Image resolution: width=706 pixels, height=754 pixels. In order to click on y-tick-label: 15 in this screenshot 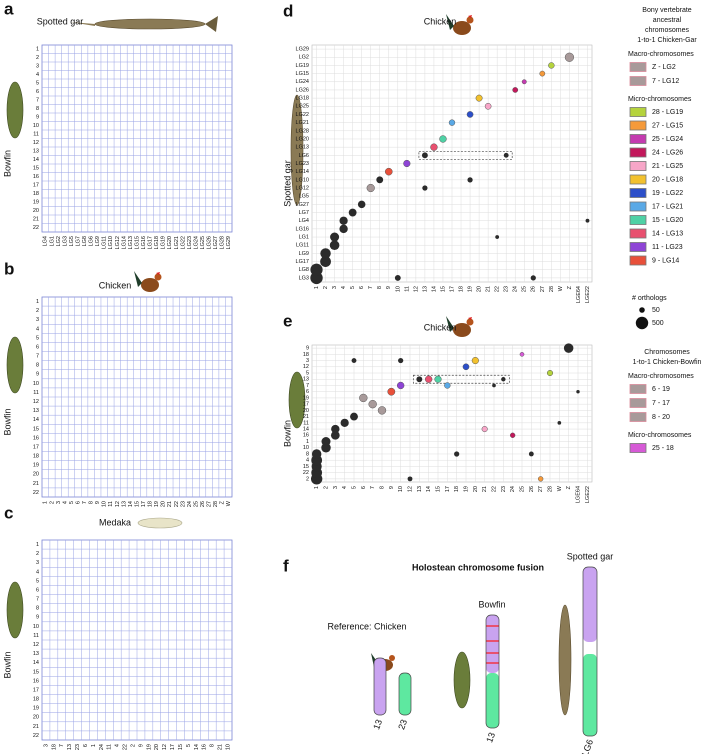, I will do `click(306, 467)`.